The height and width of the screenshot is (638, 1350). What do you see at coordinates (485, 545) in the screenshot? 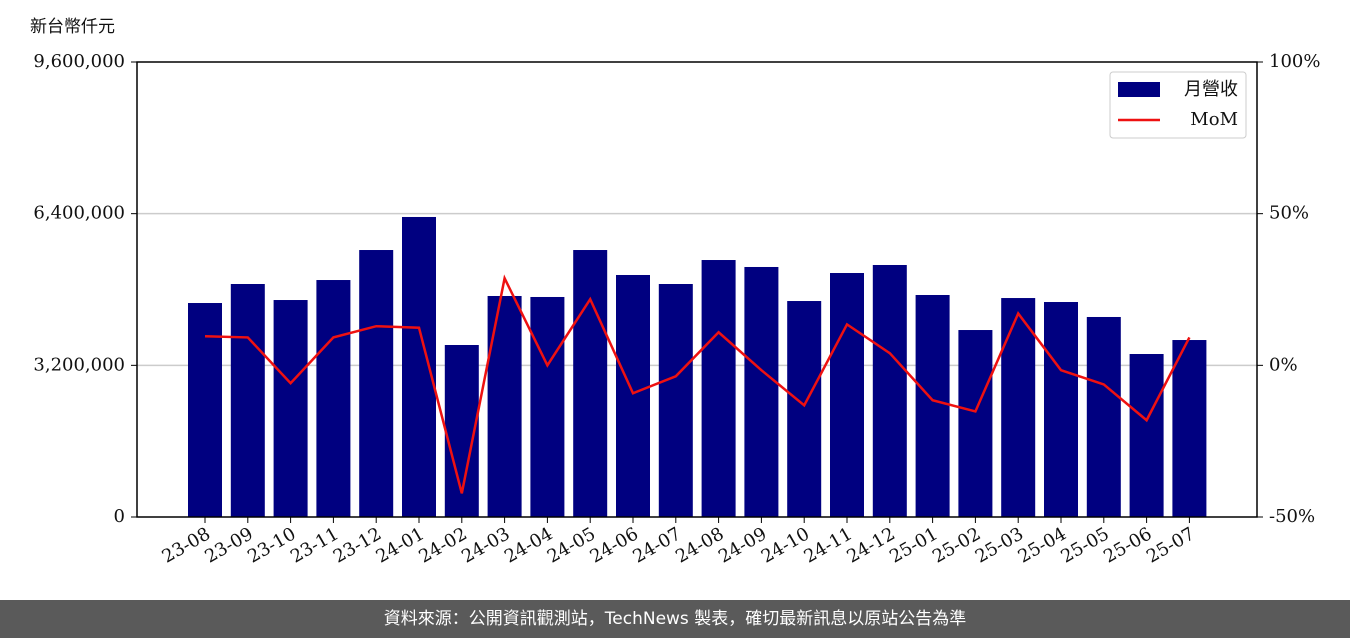
I see `x-tick-label: 24-03` at bounding box center [485, 545].